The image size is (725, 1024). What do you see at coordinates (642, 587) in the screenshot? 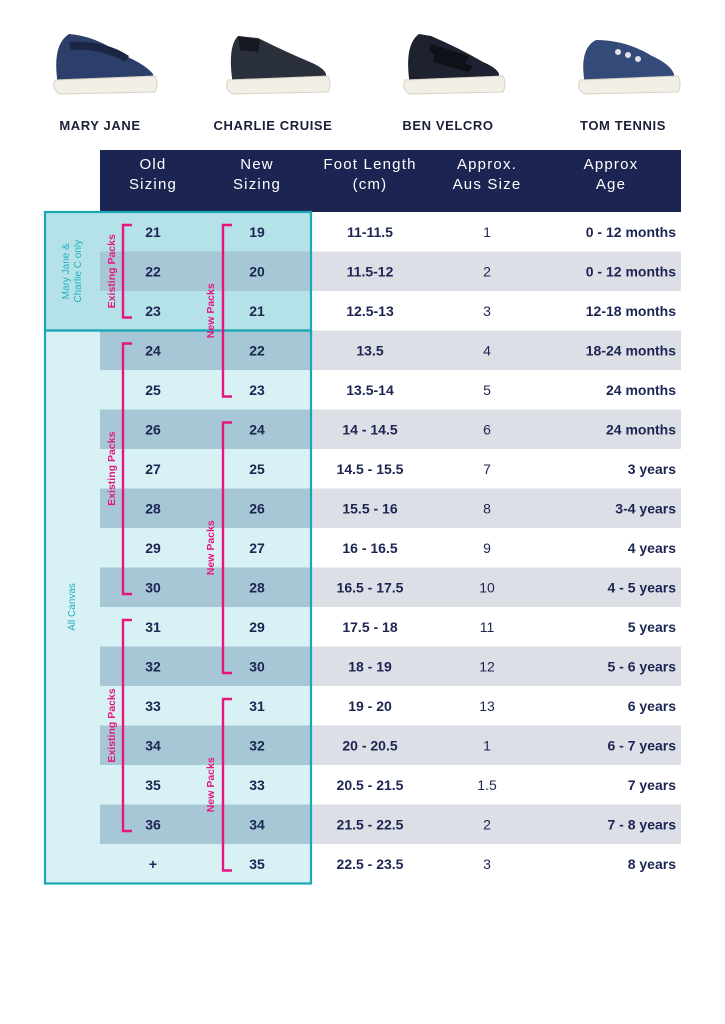
I see `table-cell: 4 - 5 years` at bounding box center [642, 587].